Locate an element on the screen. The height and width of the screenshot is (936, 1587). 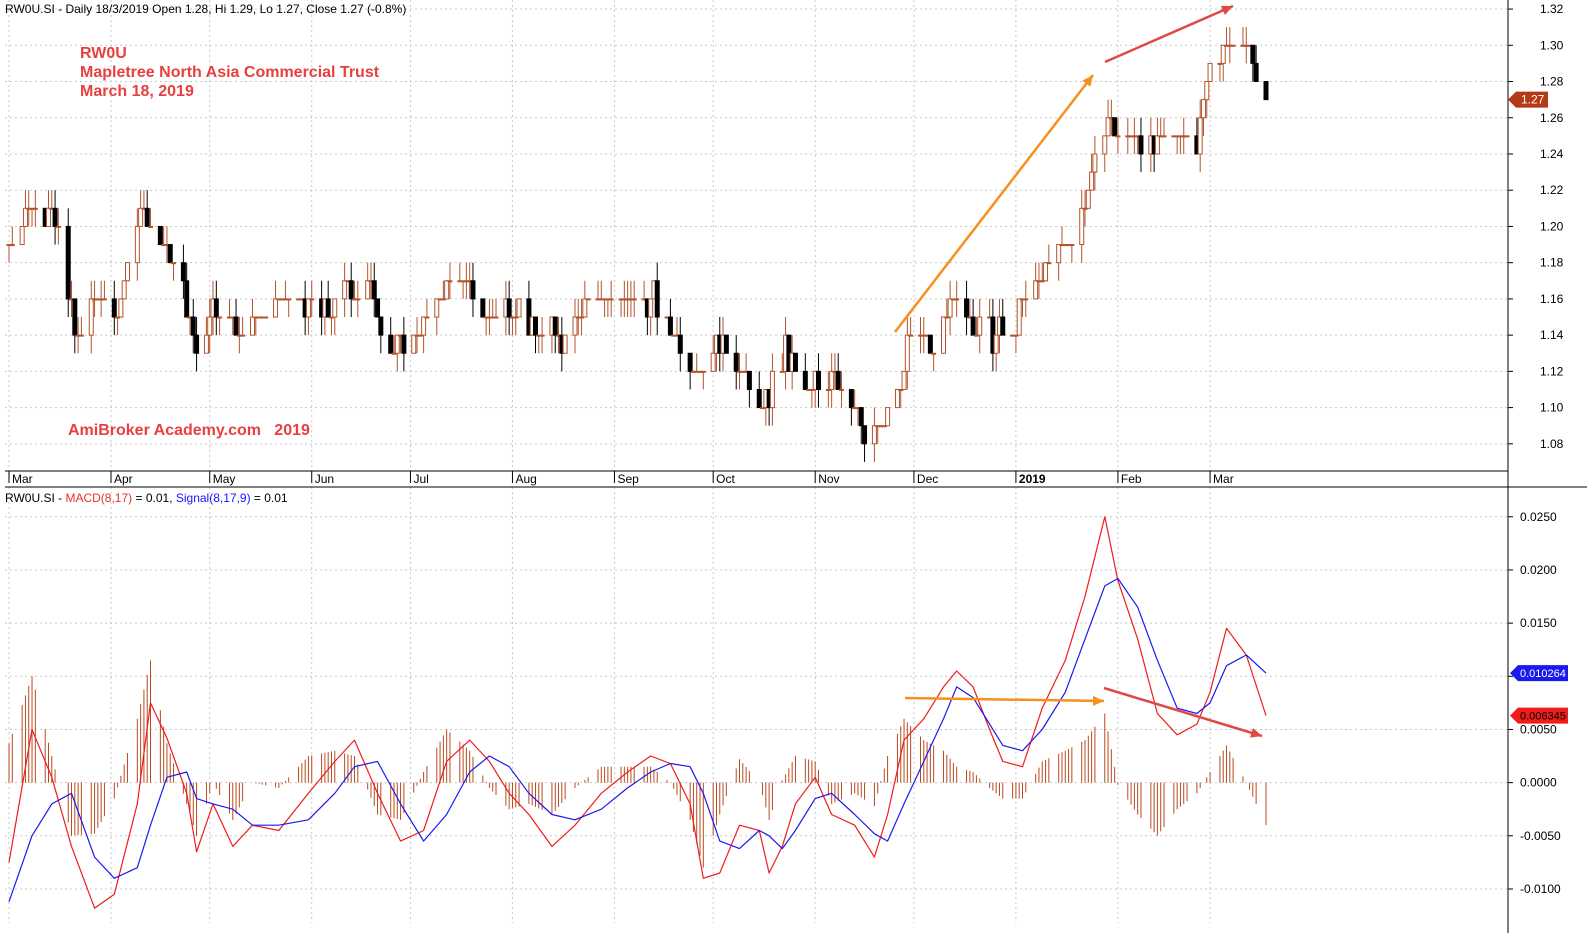
price-y-tick-label: 1.10 is located at coordinates (1552, 408).